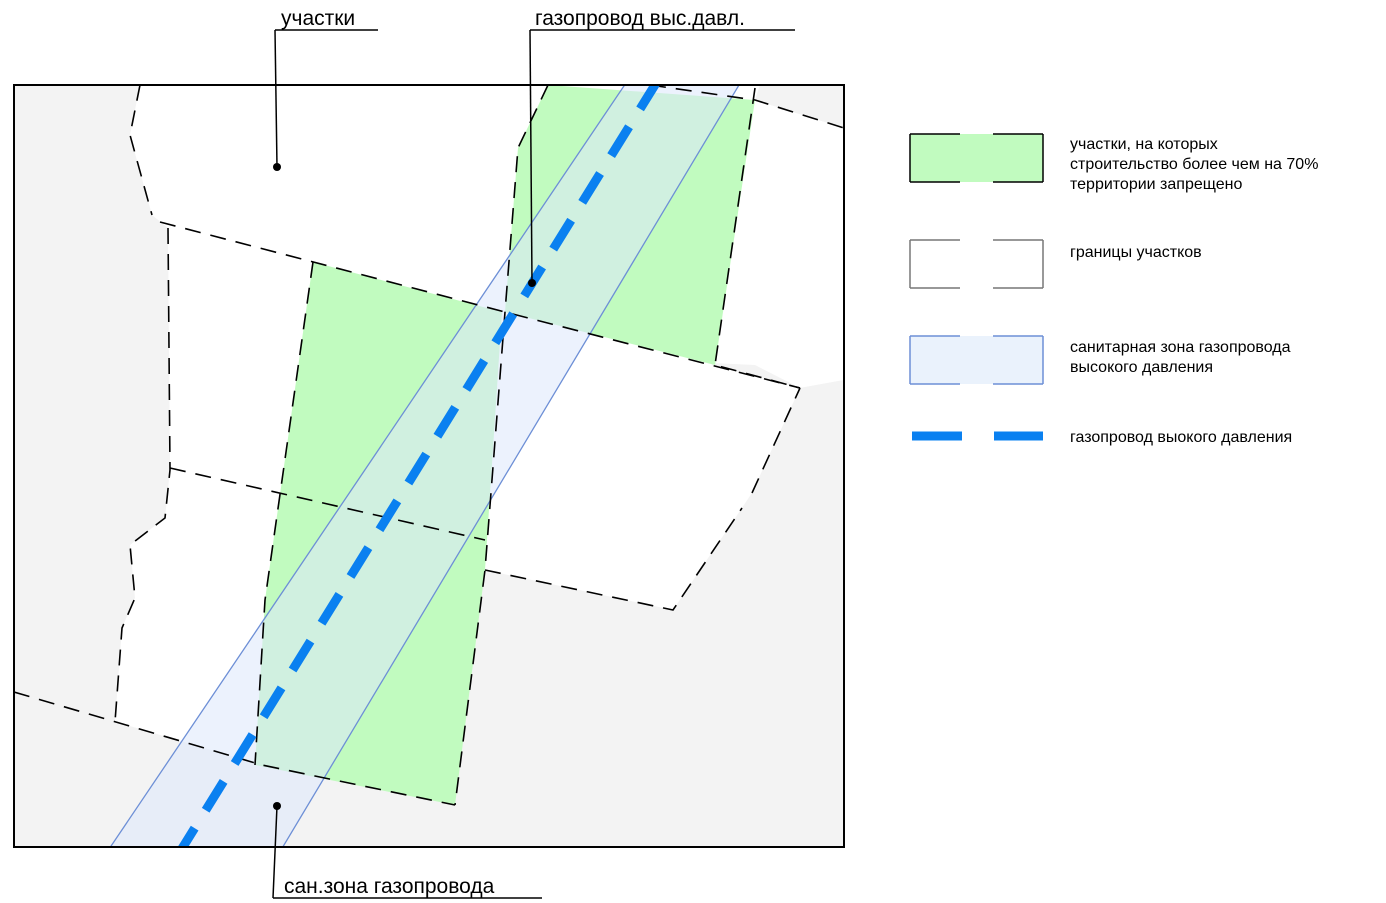  Describe the element at coordinates (976, 158) in the screenshot. I see `legend-swatch-restricted` at that location.